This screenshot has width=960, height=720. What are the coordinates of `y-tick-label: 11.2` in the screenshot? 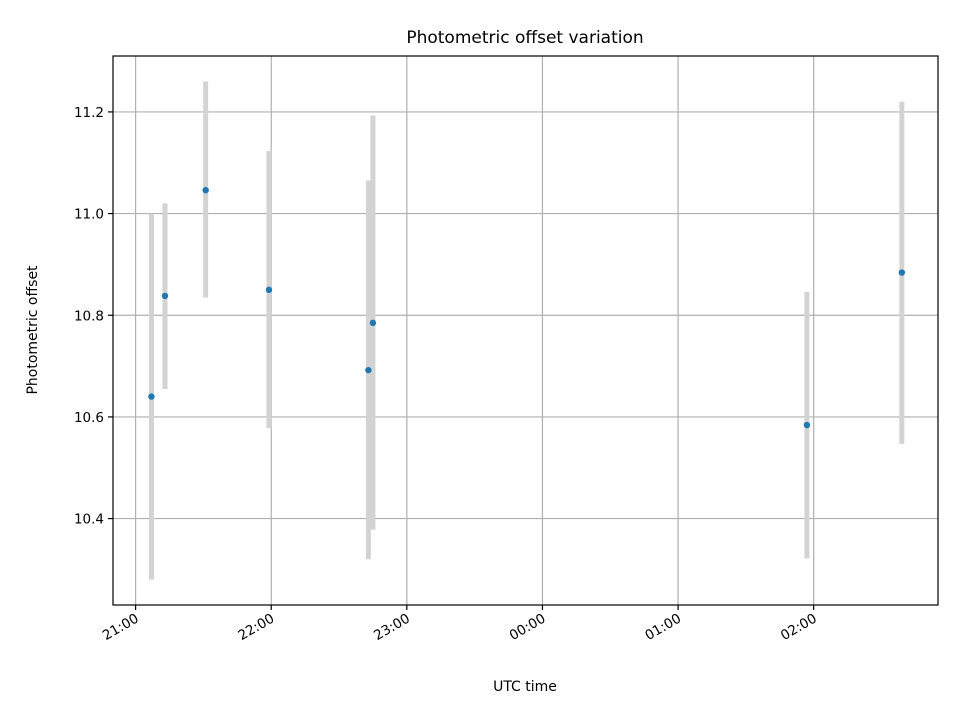 It's located at (89, 113).